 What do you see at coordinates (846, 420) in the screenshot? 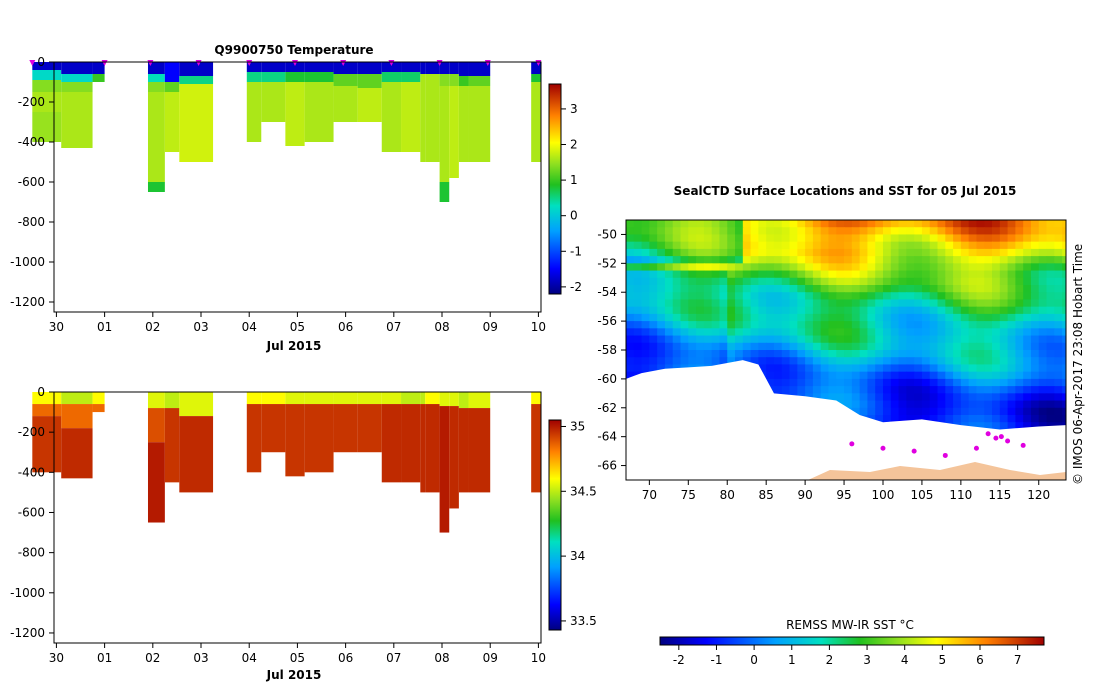
I see `sea-ice-mask` at bounding box center [846, 420].